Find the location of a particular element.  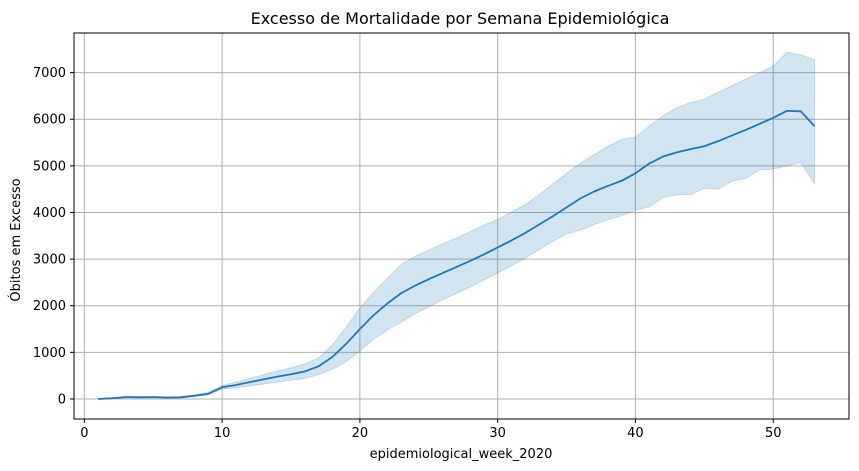

y-axis-label: Óbitos em Excesso is located at coordinates (16, 239).